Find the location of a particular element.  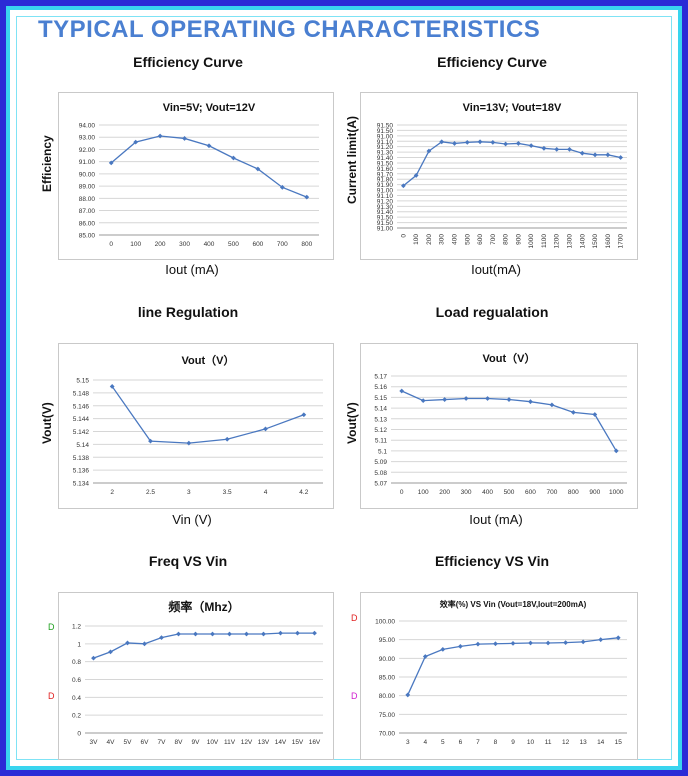

y-tick-label: 91.50 is located at coordinates (385, 218).